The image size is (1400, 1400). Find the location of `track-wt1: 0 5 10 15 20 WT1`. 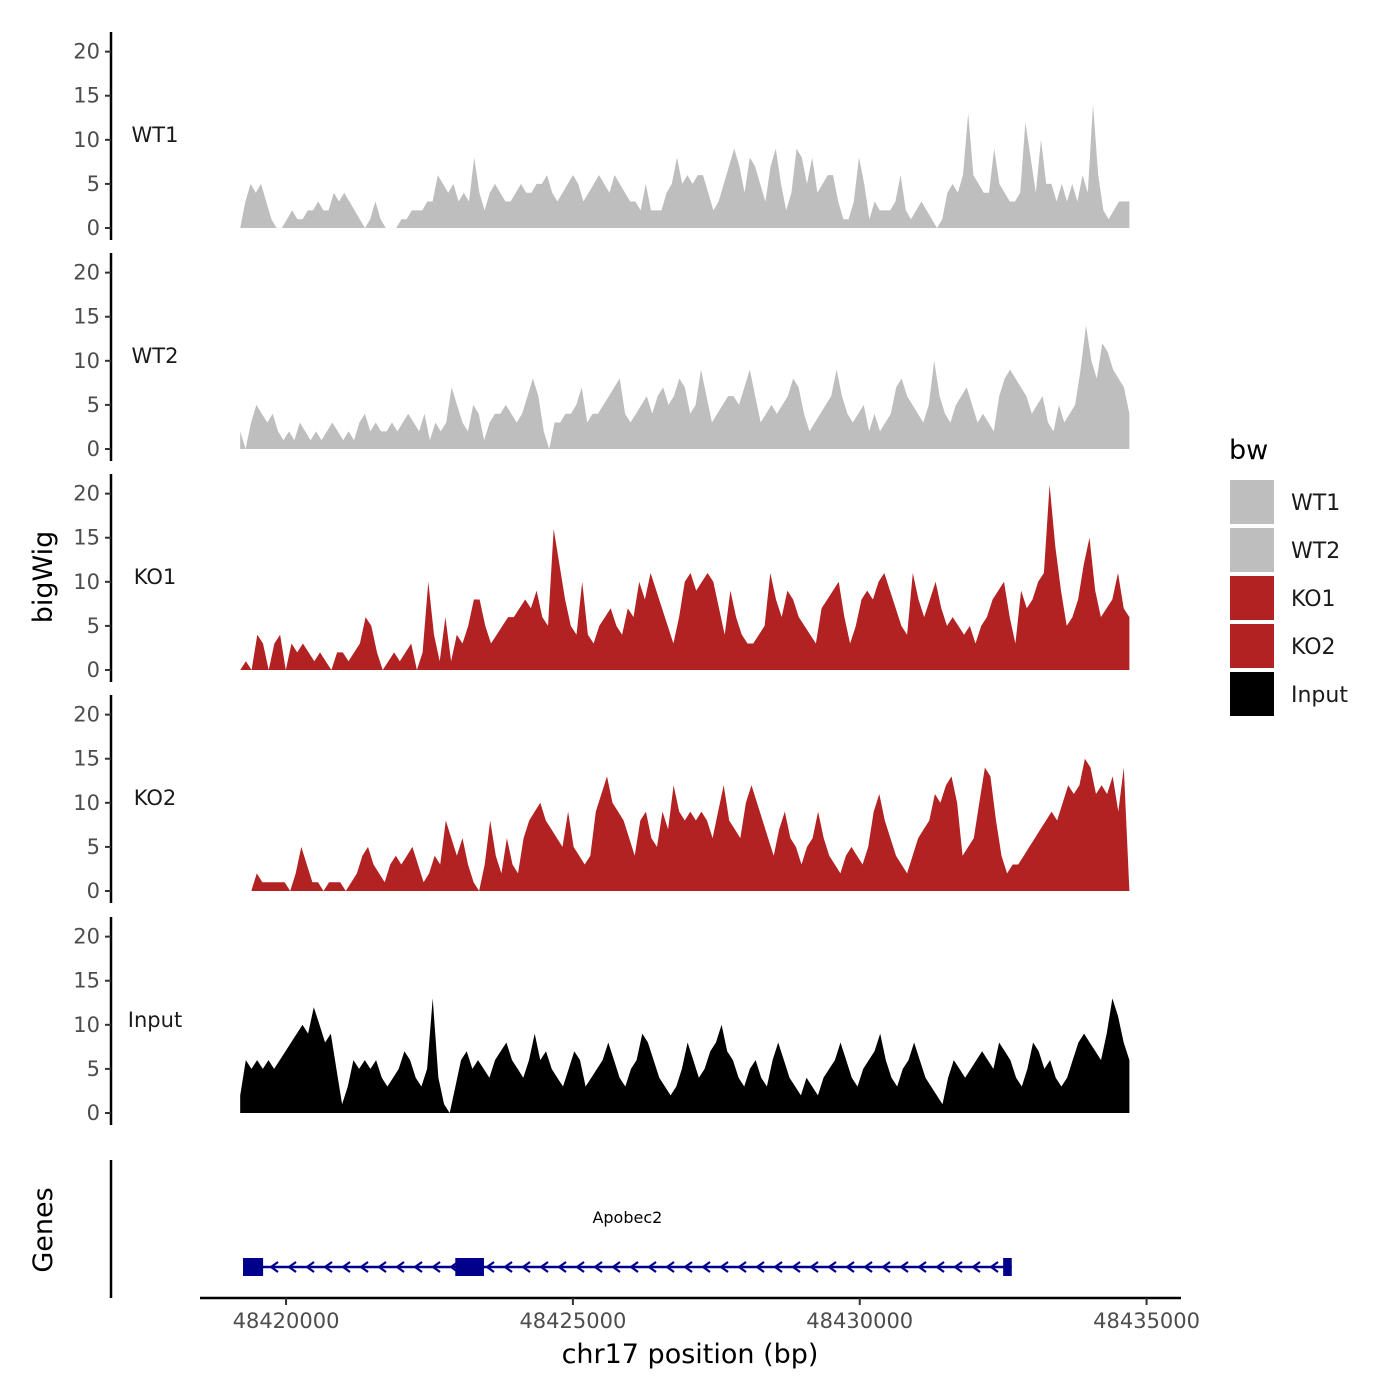

track-wt1: 0 5 10 15 20 WT1 is located at coordinates (601, 136).